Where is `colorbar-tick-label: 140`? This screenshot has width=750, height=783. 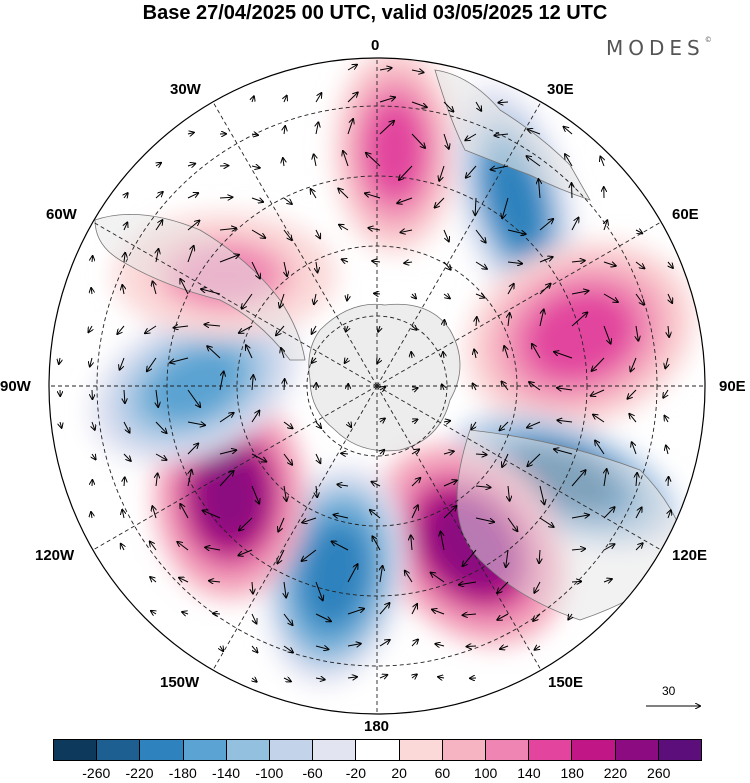
colorbar-tick-label: 140 is located at coordinates (529, 773).